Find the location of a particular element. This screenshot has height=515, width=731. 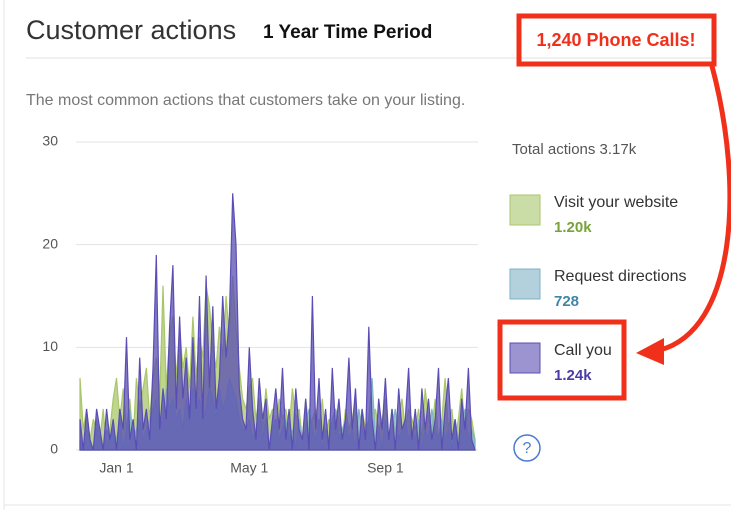

highlight-box is located at coordinates (562, 360).